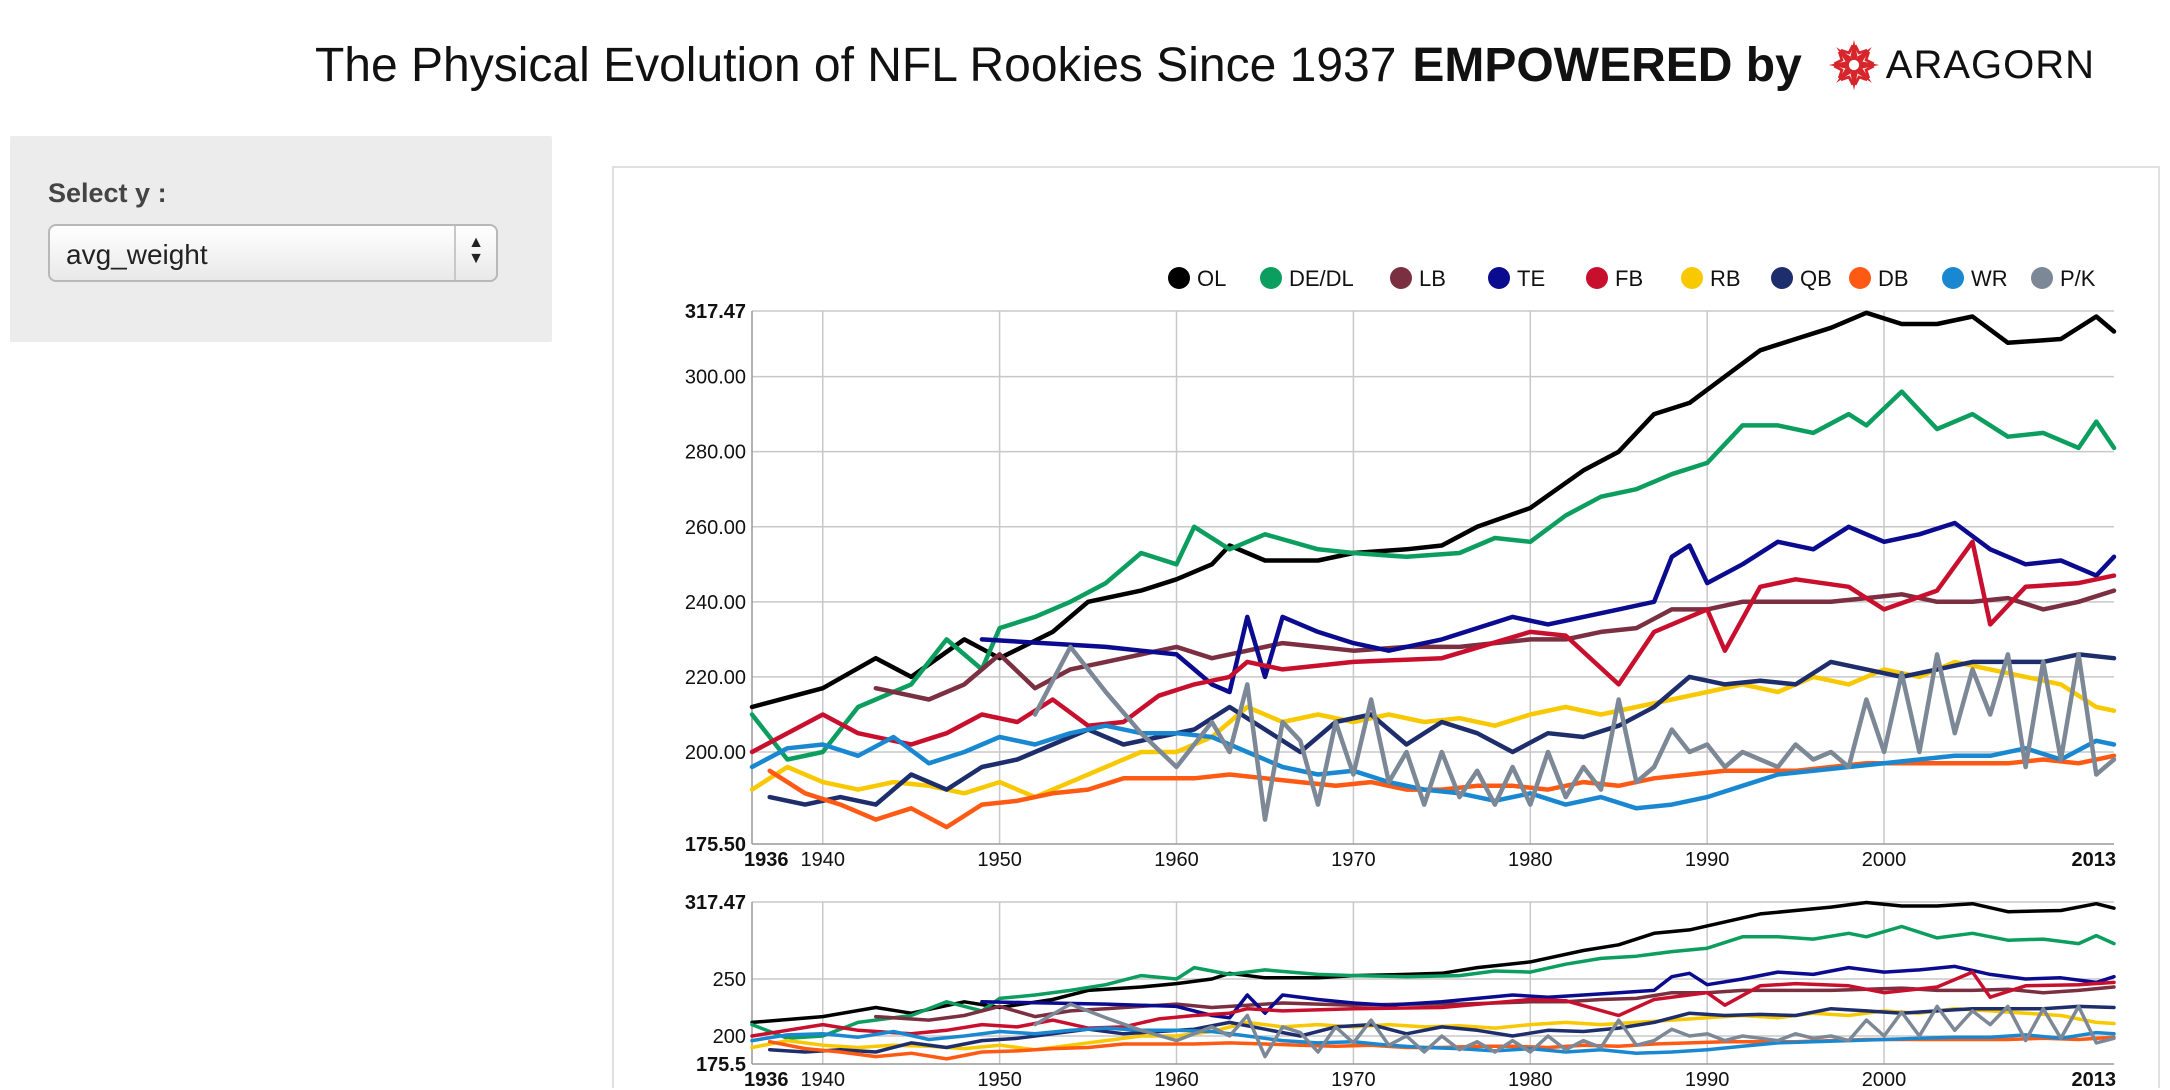 The width and height of the screenshot is (2170, 1090). I want to click on x-tick-label: 1990, so click(1707, 1079).